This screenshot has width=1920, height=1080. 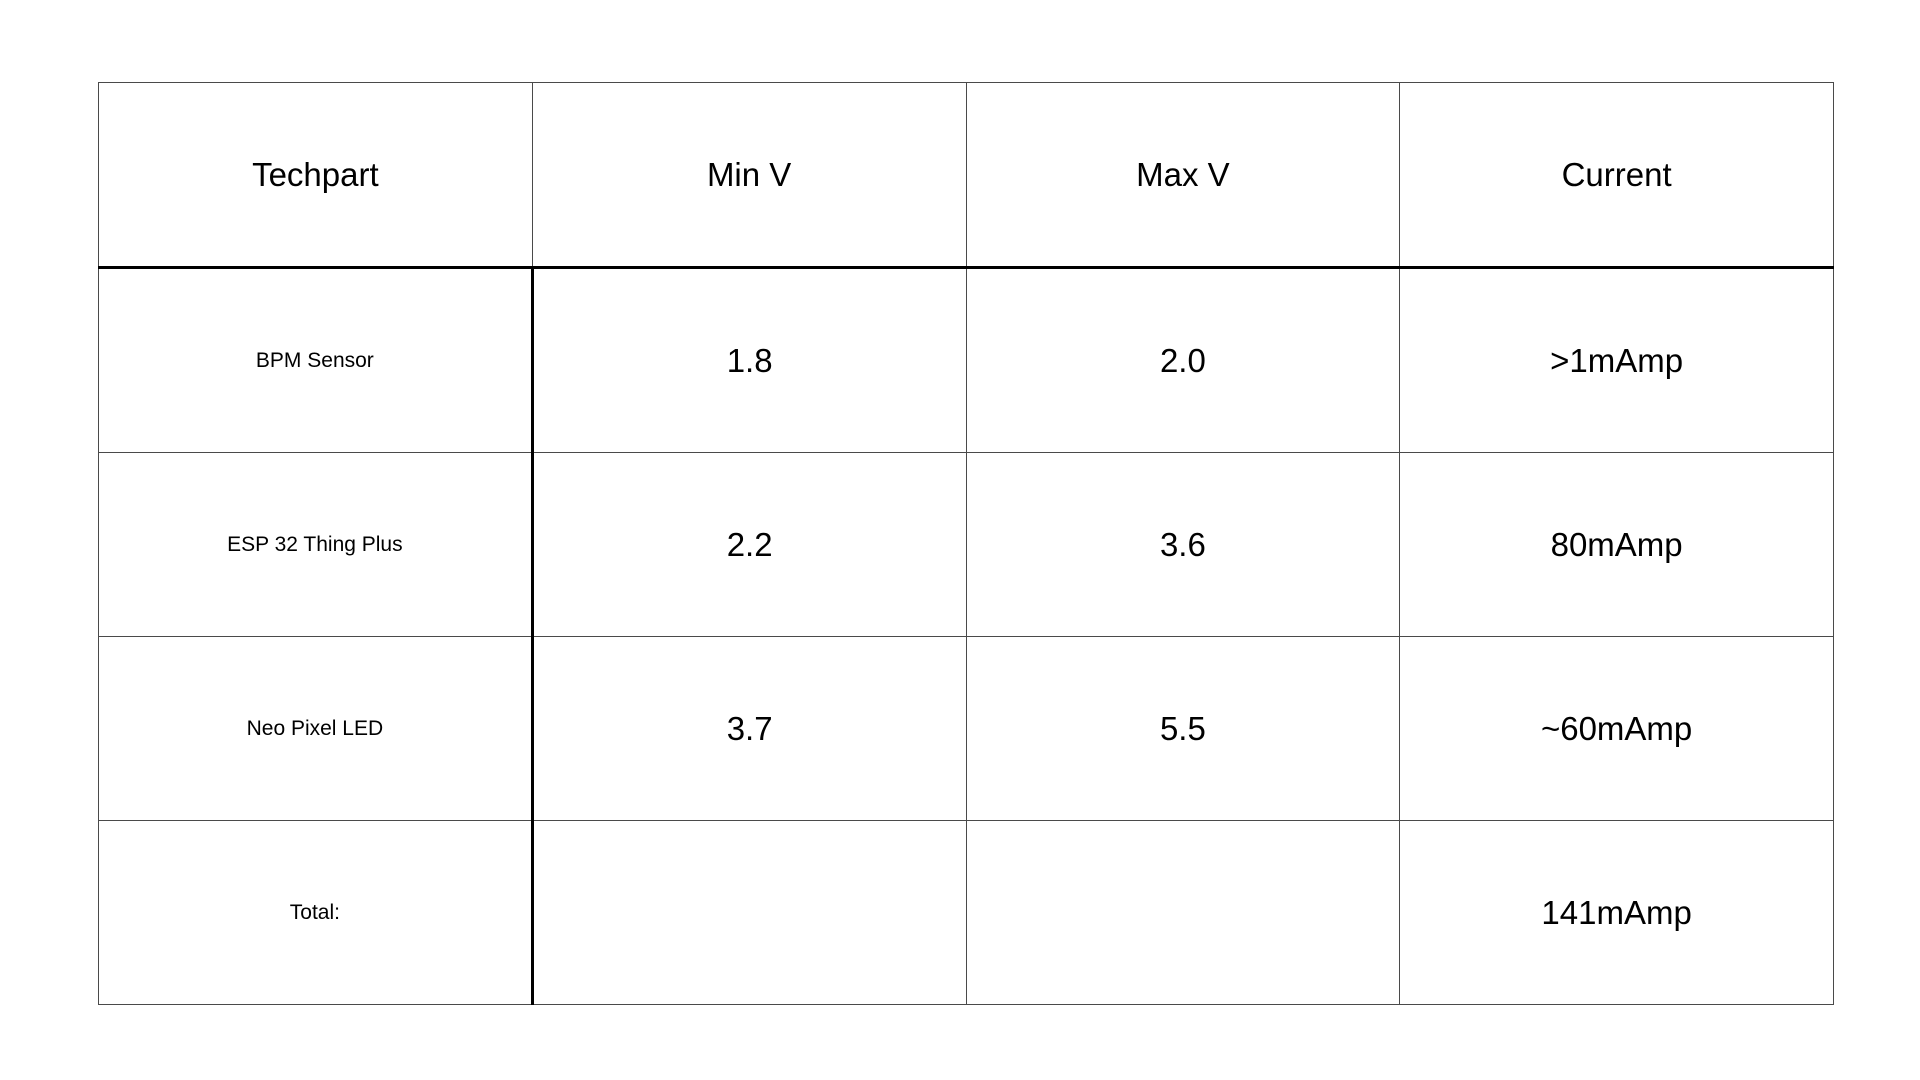 What do you see at coordinates (749, 175) in the screenshot?
I see `header-min-v: Min V` at bounding box center [749, 175].